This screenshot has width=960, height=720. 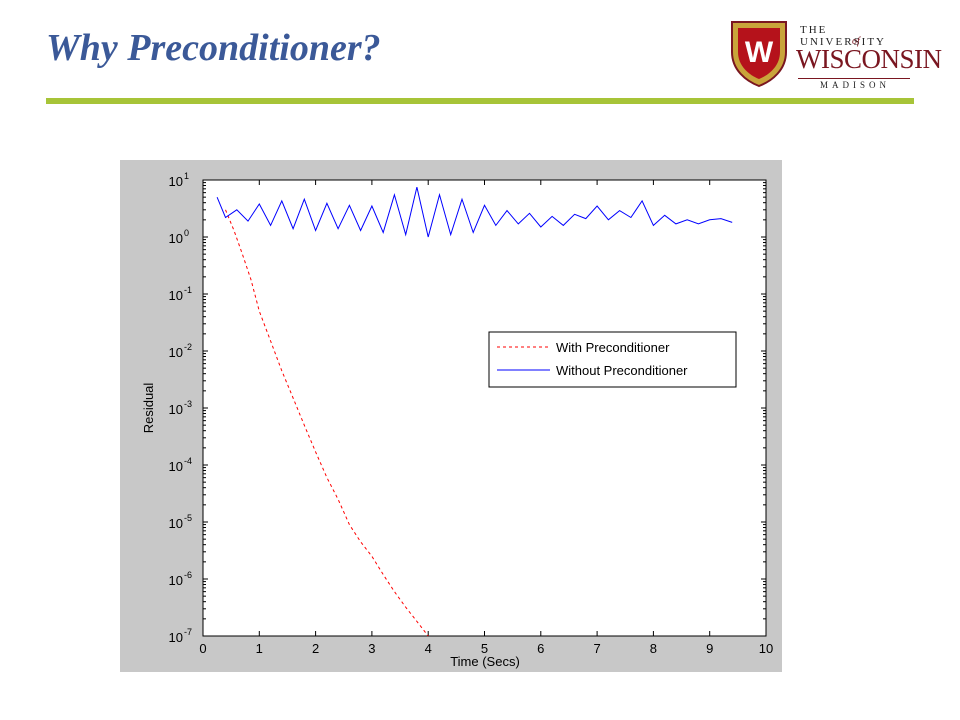 What do you see at coordinates (480, 101) in the screenshot?
I see `title-divider` at bounding box center [480, 101].